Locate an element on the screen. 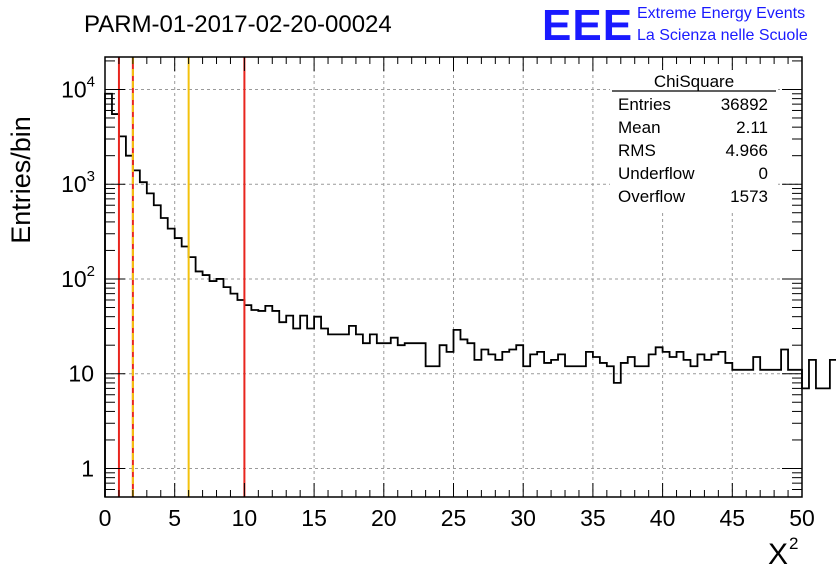 This screenshot has width=836, height=572. stats-row-label: Mean is located at coordinates (639, 127).